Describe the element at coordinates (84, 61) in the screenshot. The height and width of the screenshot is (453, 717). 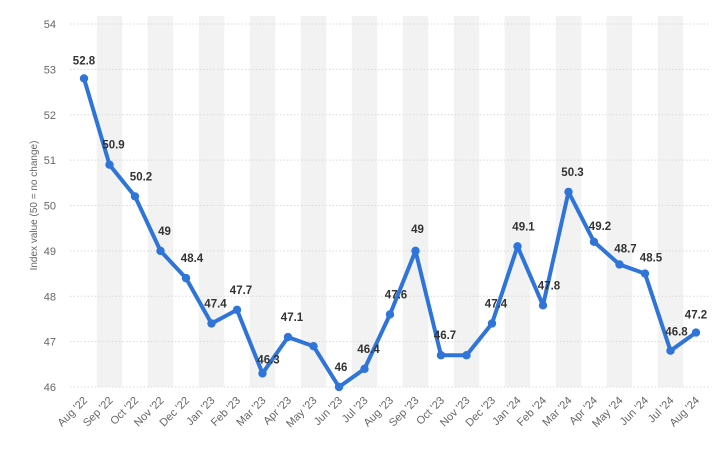
I see `data-label: 52.8` at that location.